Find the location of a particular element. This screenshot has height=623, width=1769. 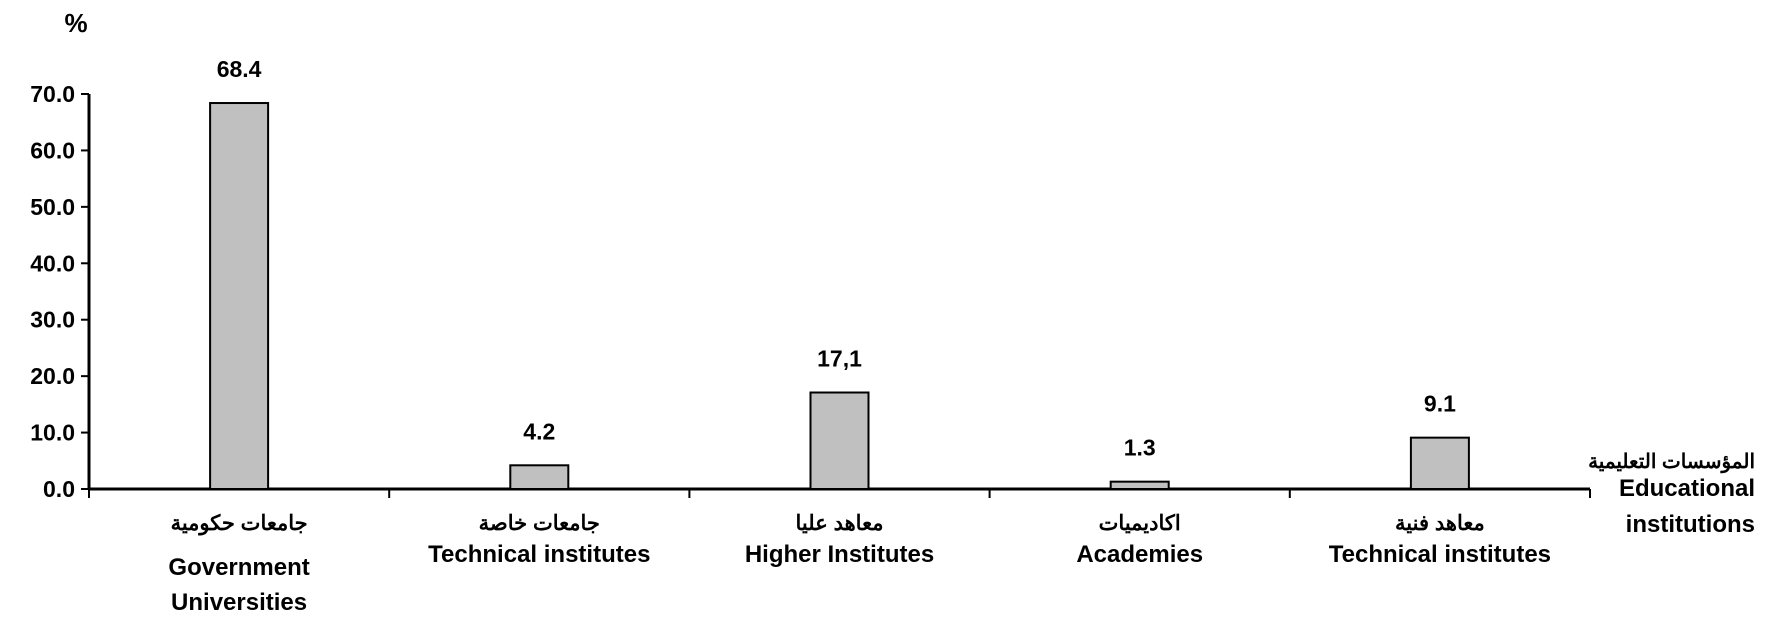

x-axis is located at coordinates (839, 492).